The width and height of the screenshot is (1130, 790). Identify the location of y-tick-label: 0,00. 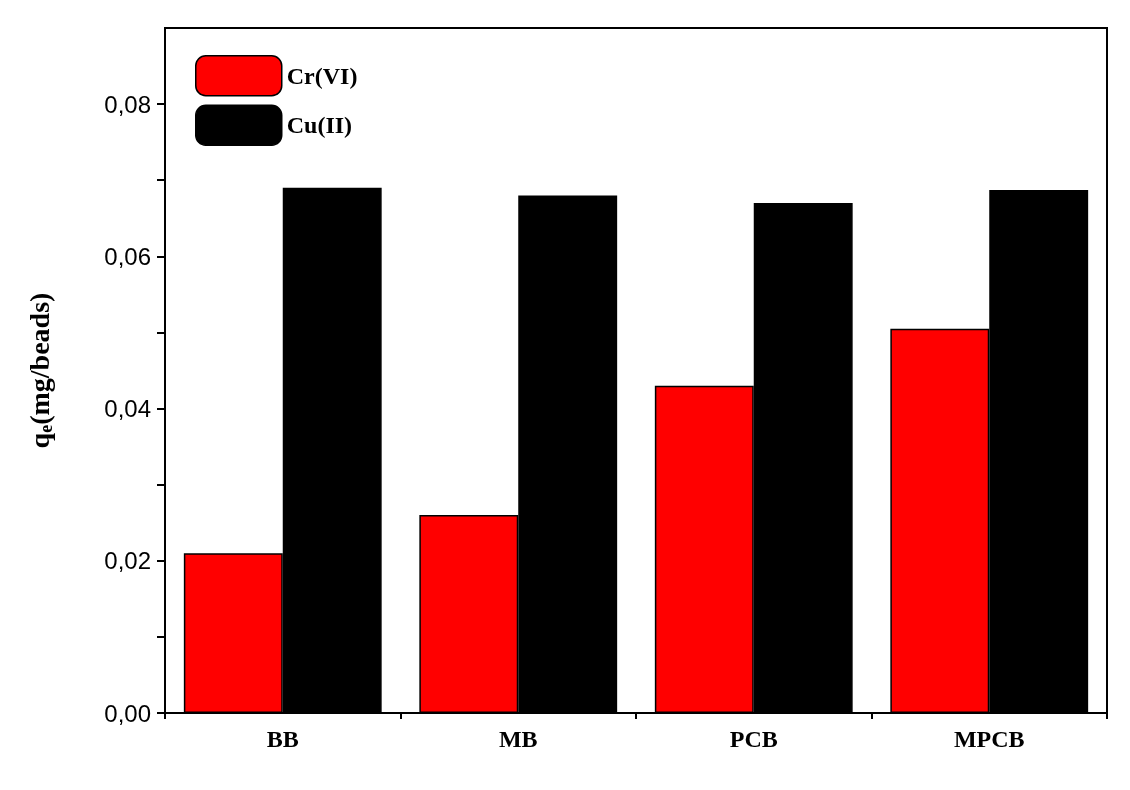
(127, 713).